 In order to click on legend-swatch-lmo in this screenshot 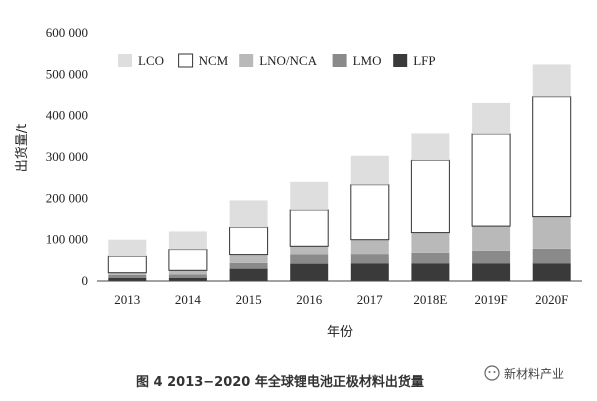, I will do `click(339, 60)`.